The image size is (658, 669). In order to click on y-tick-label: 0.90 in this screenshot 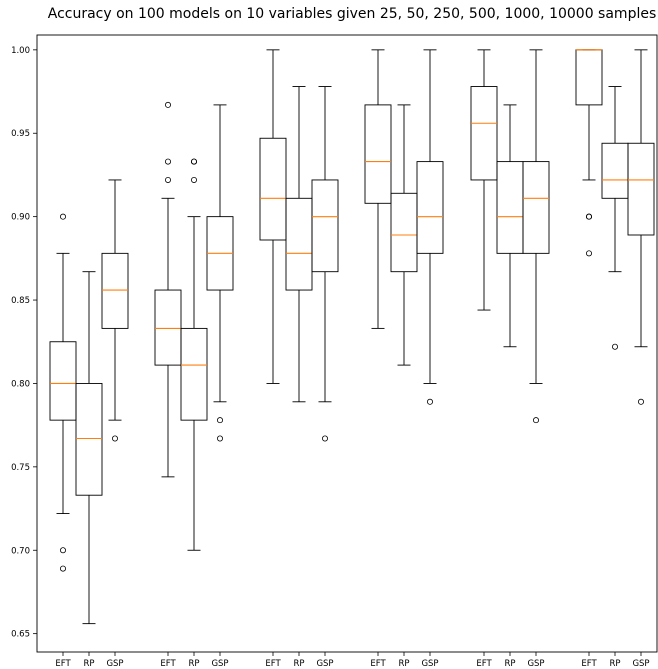, I will do `click(20, 218)`.